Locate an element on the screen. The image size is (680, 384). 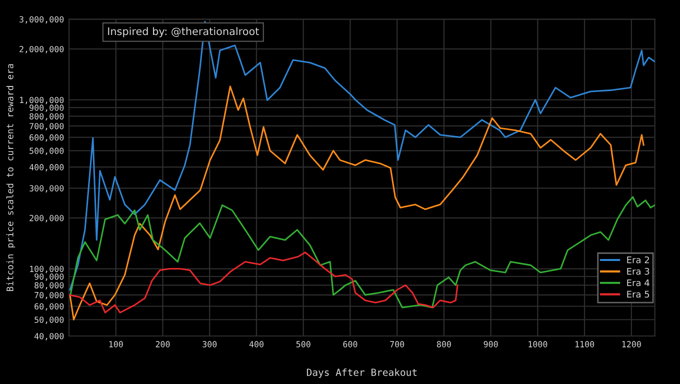
x-tick-label: 1100 is located at coordinates (585, 344).